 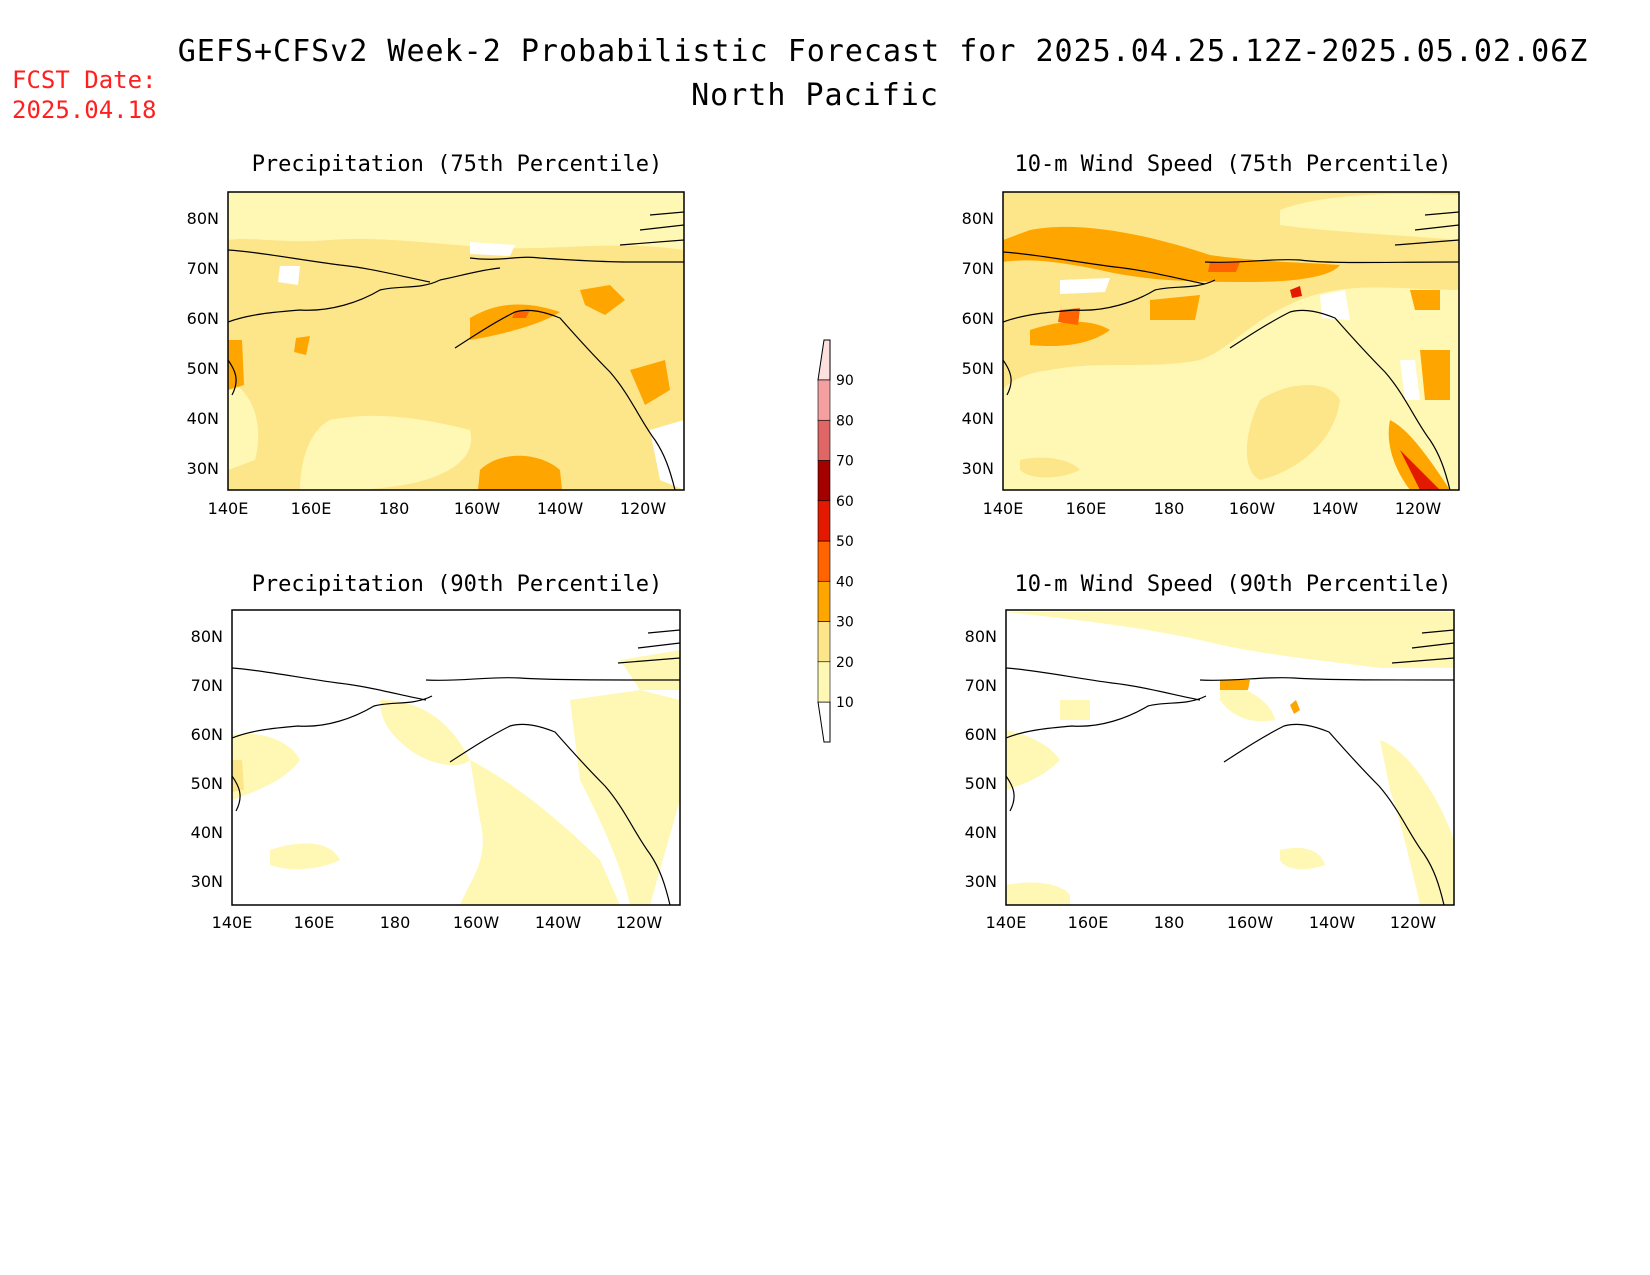 I want to click on colorbar-tick-label: 90, so click(x=845, y=381).